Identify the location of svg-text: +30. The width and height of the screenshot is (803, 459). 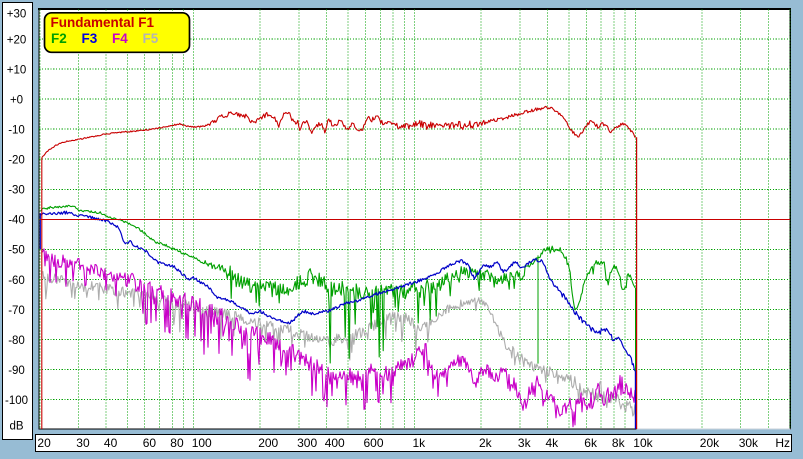
(17, 14).